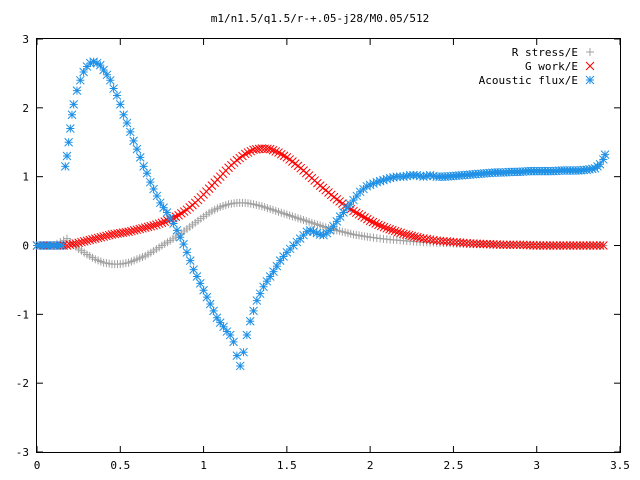 The width and height of the screenshot is (640, 480). What do you see at coordinates (551, 66) in the screenshot?
I see `legend-label: G work/E` at bounding box center [551, 66].